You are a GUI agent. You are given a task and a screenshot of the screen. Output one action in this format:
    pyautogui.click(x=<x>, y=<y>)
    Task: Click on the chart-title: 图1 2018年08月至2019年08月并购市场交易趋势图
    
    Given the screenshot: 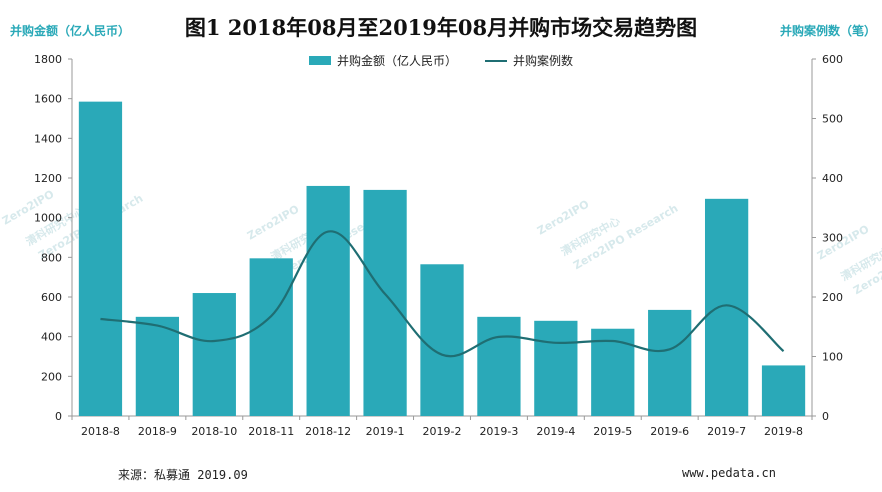 What is the action you would take?
    pyautogui.click(x=441, y=27)
    